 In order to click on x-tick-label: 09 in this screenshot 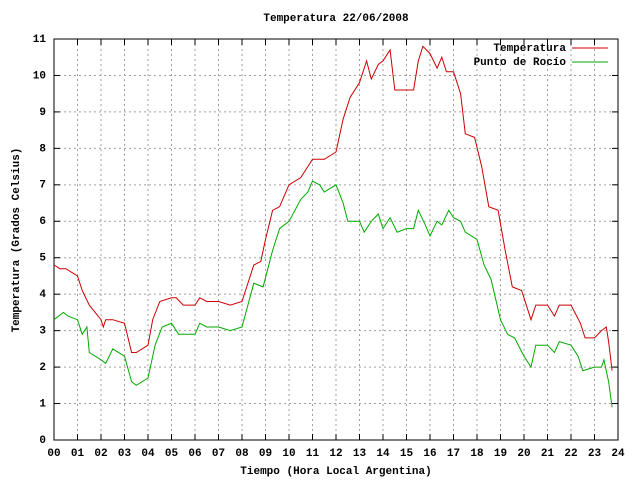, I will do `click(265, 454)`.